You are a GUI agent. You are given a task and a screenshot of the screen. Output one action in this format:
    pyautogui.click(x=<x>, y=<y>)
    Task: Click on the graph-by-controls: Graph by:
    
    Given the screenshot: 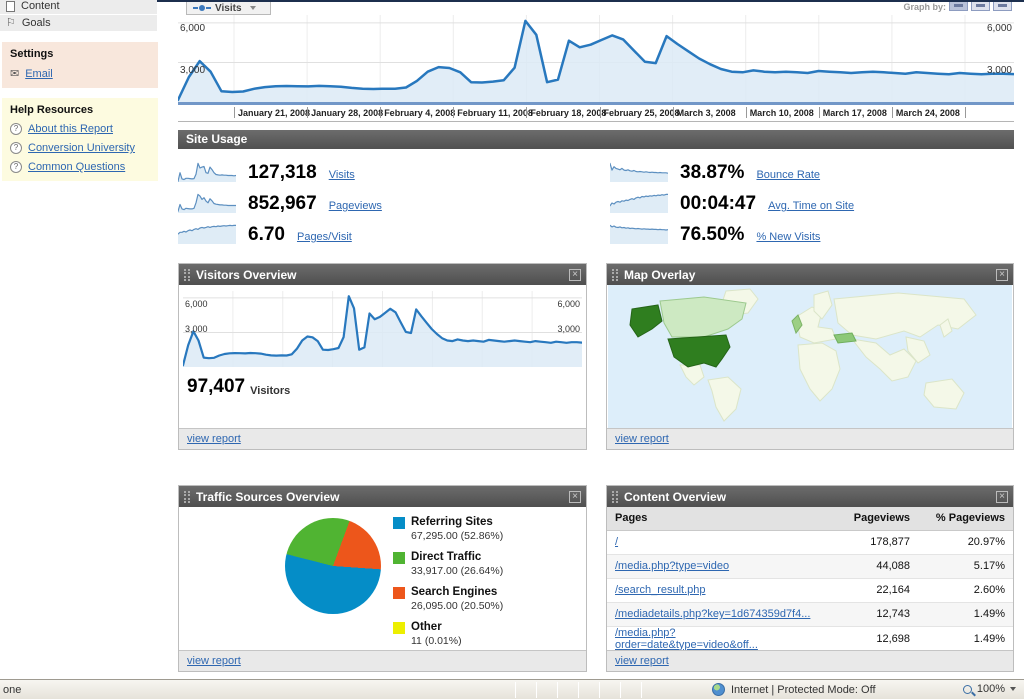 What is the action you would take?
    pyautogui.click(x=957, y=7)
    